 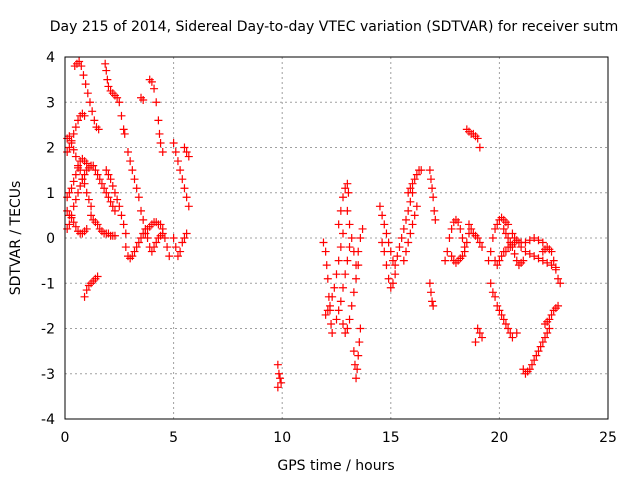 I want to click on x-tick-label: 15, so click(x=391, y=438).